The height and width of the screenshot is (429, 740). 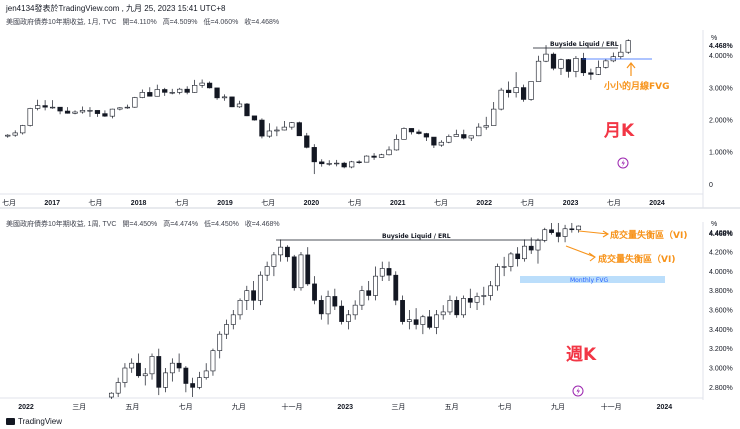 I want to click on bottom-big-label: 週K, so click(x=581, y=355).